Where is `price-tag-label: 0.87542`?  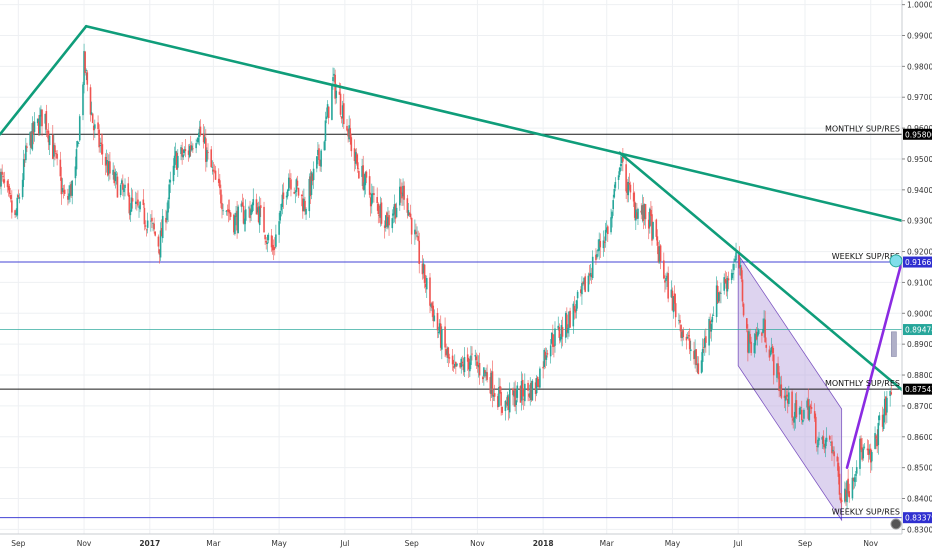 price-tag-label: 0.87542 is located at coordinates (918, 389).